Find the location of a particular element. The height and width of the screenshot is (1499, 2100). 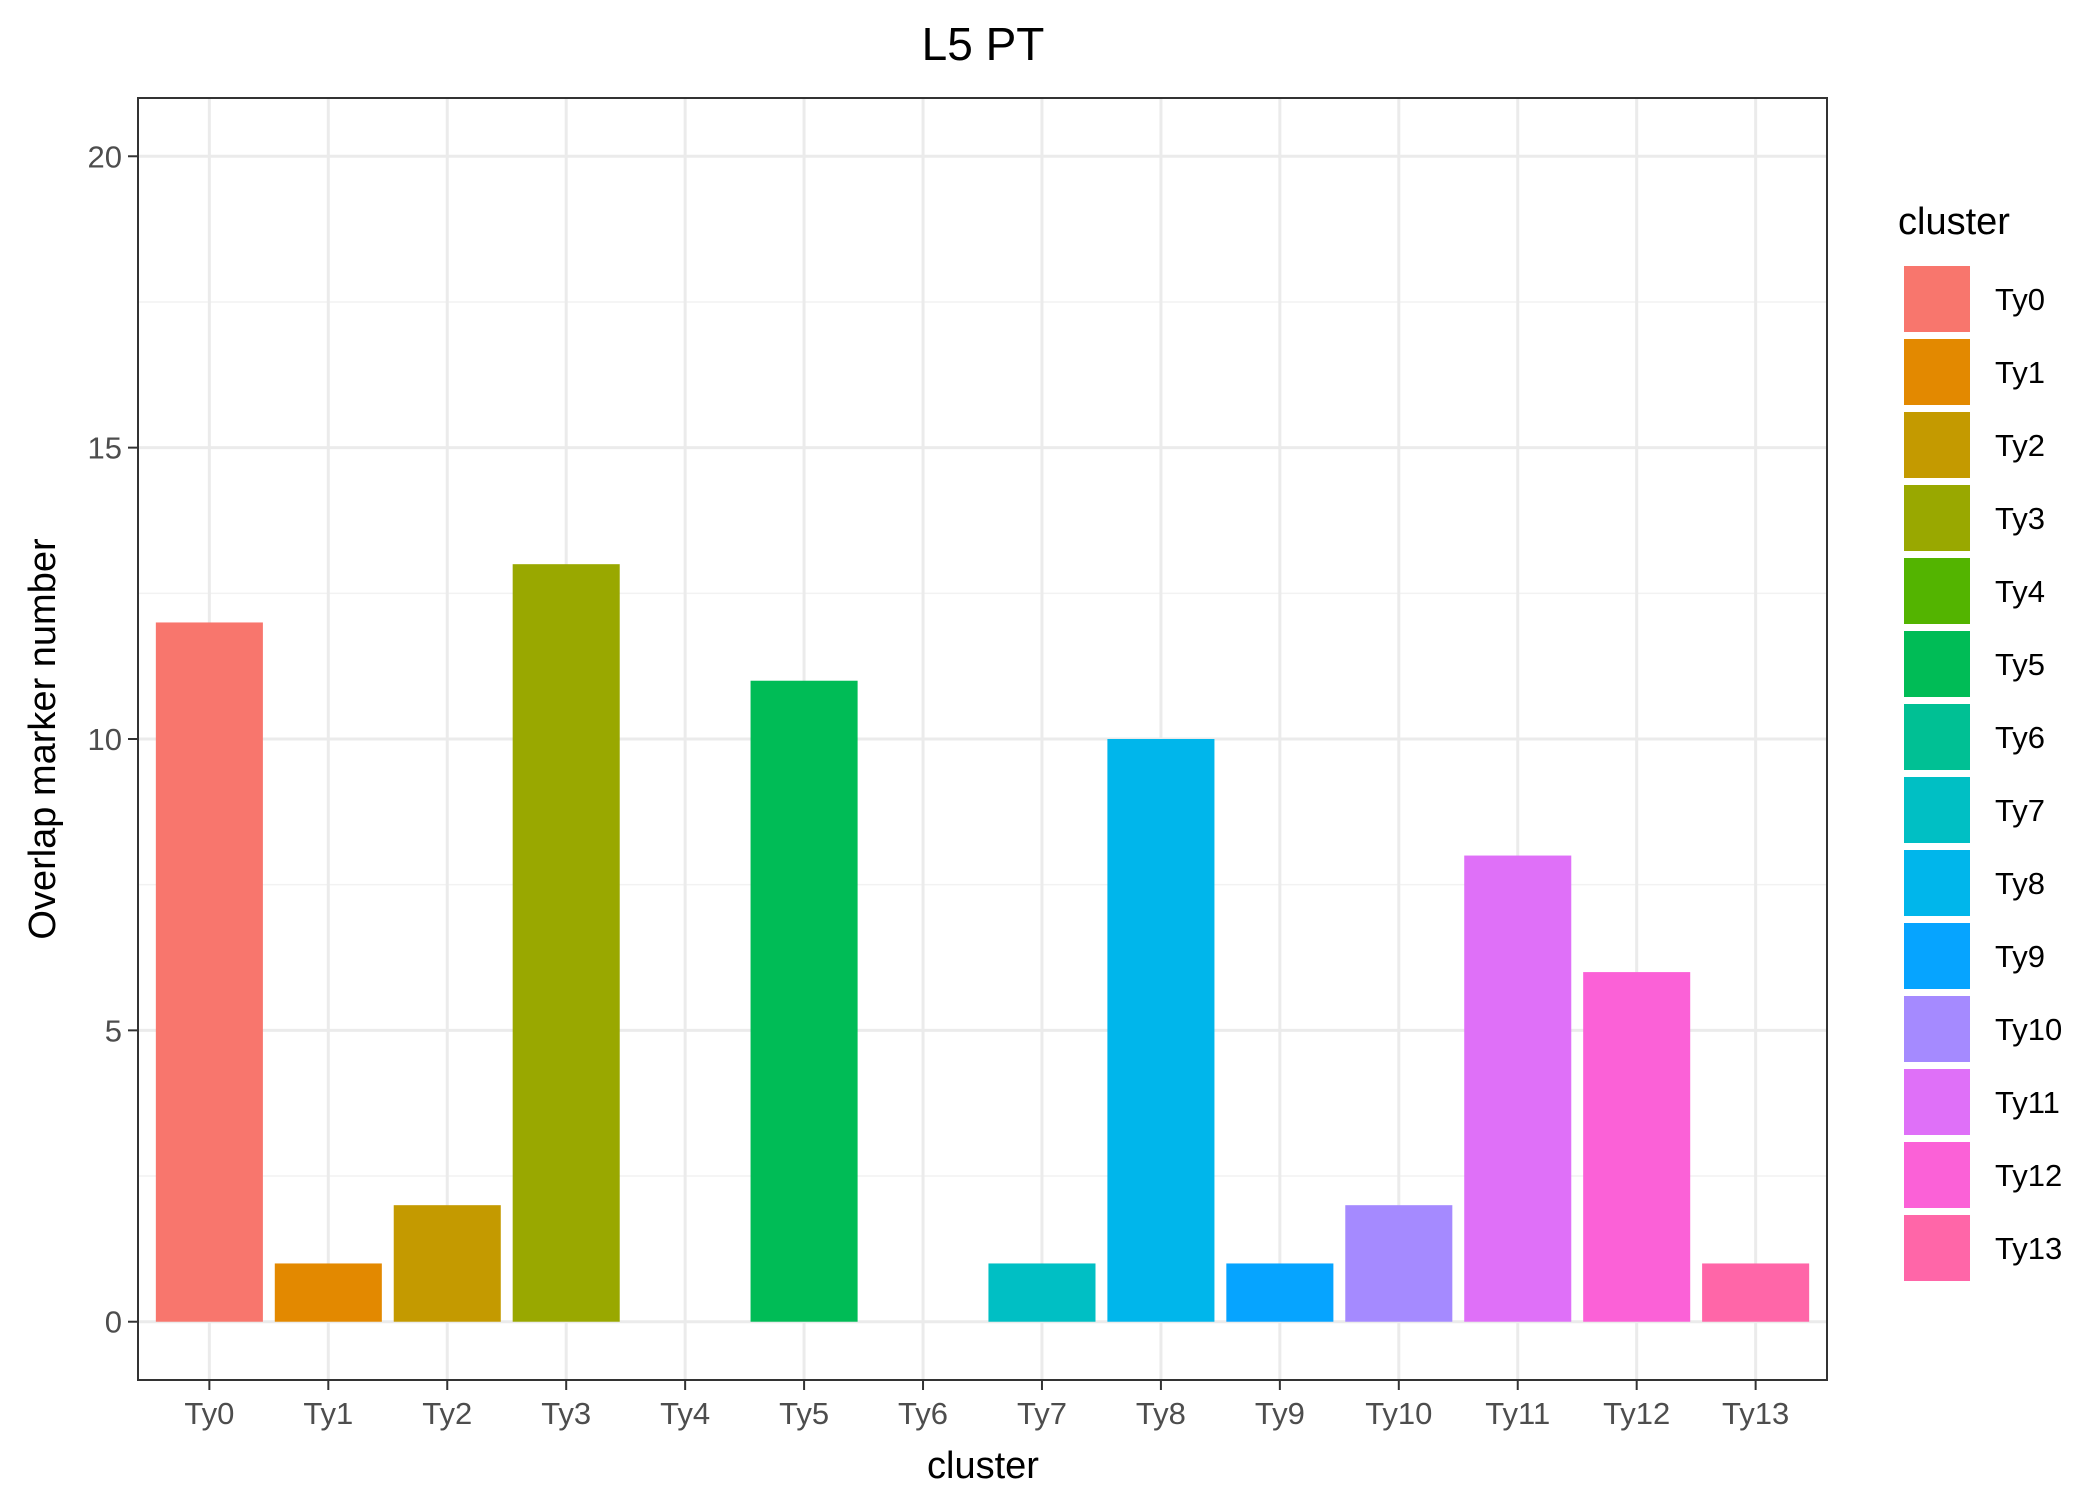

bar-ty10 is located at coordinates (1399, 1263).